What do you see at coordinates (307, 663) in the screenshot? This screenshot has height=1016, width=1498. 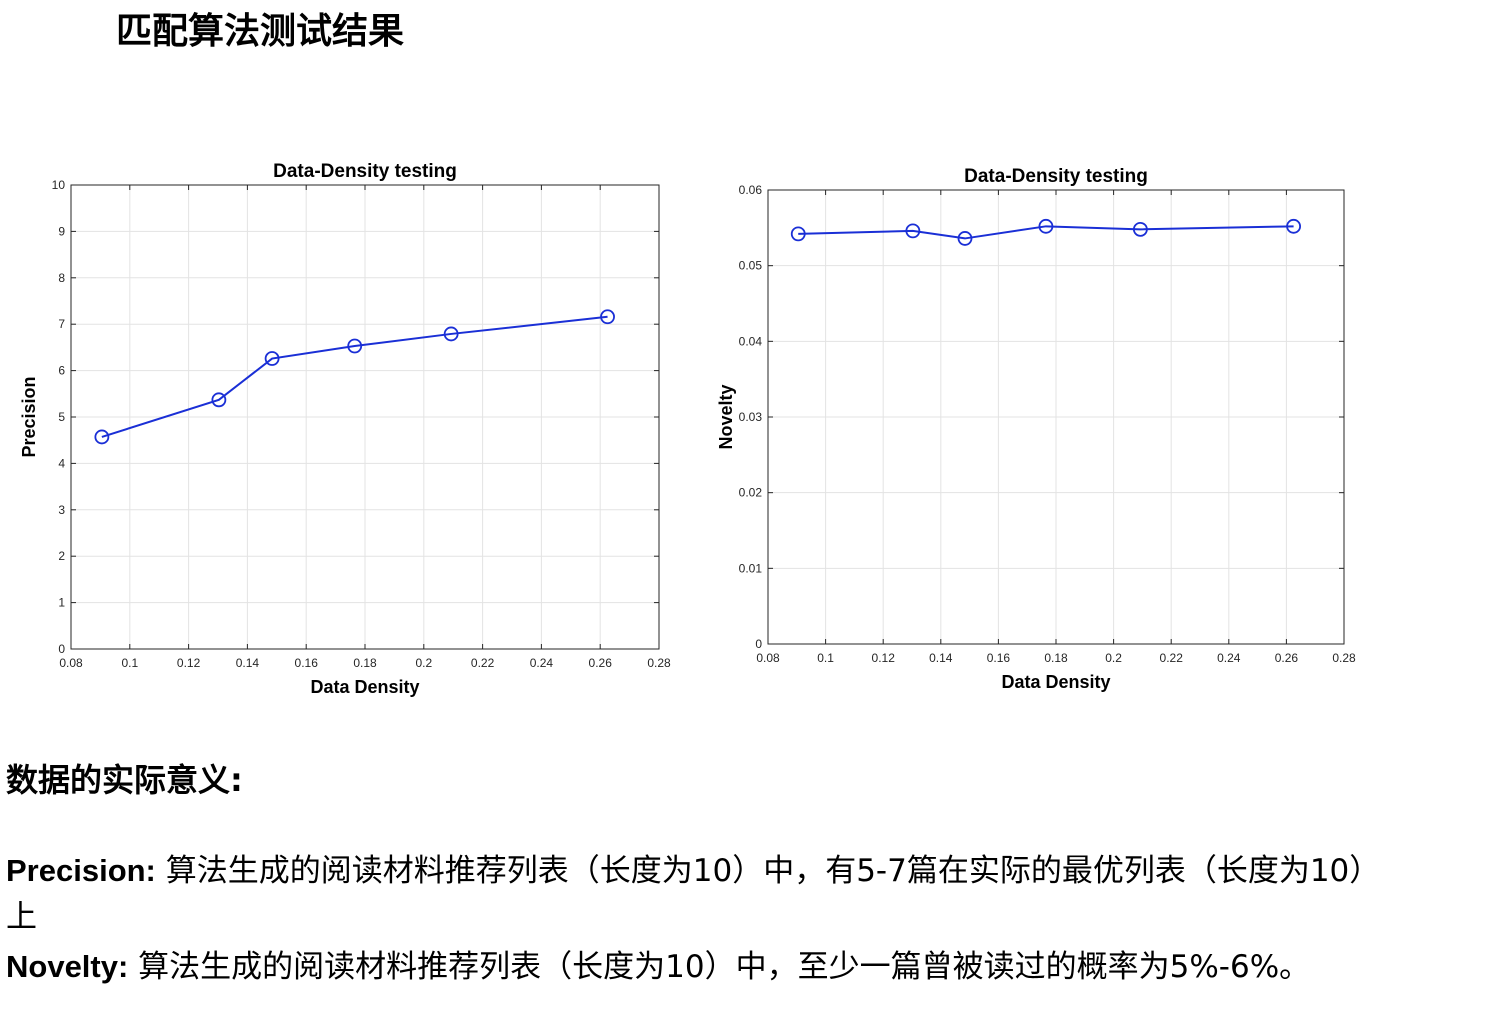 I see `precision-x-tick-label: 0.16` at bounding box center [307, 663].